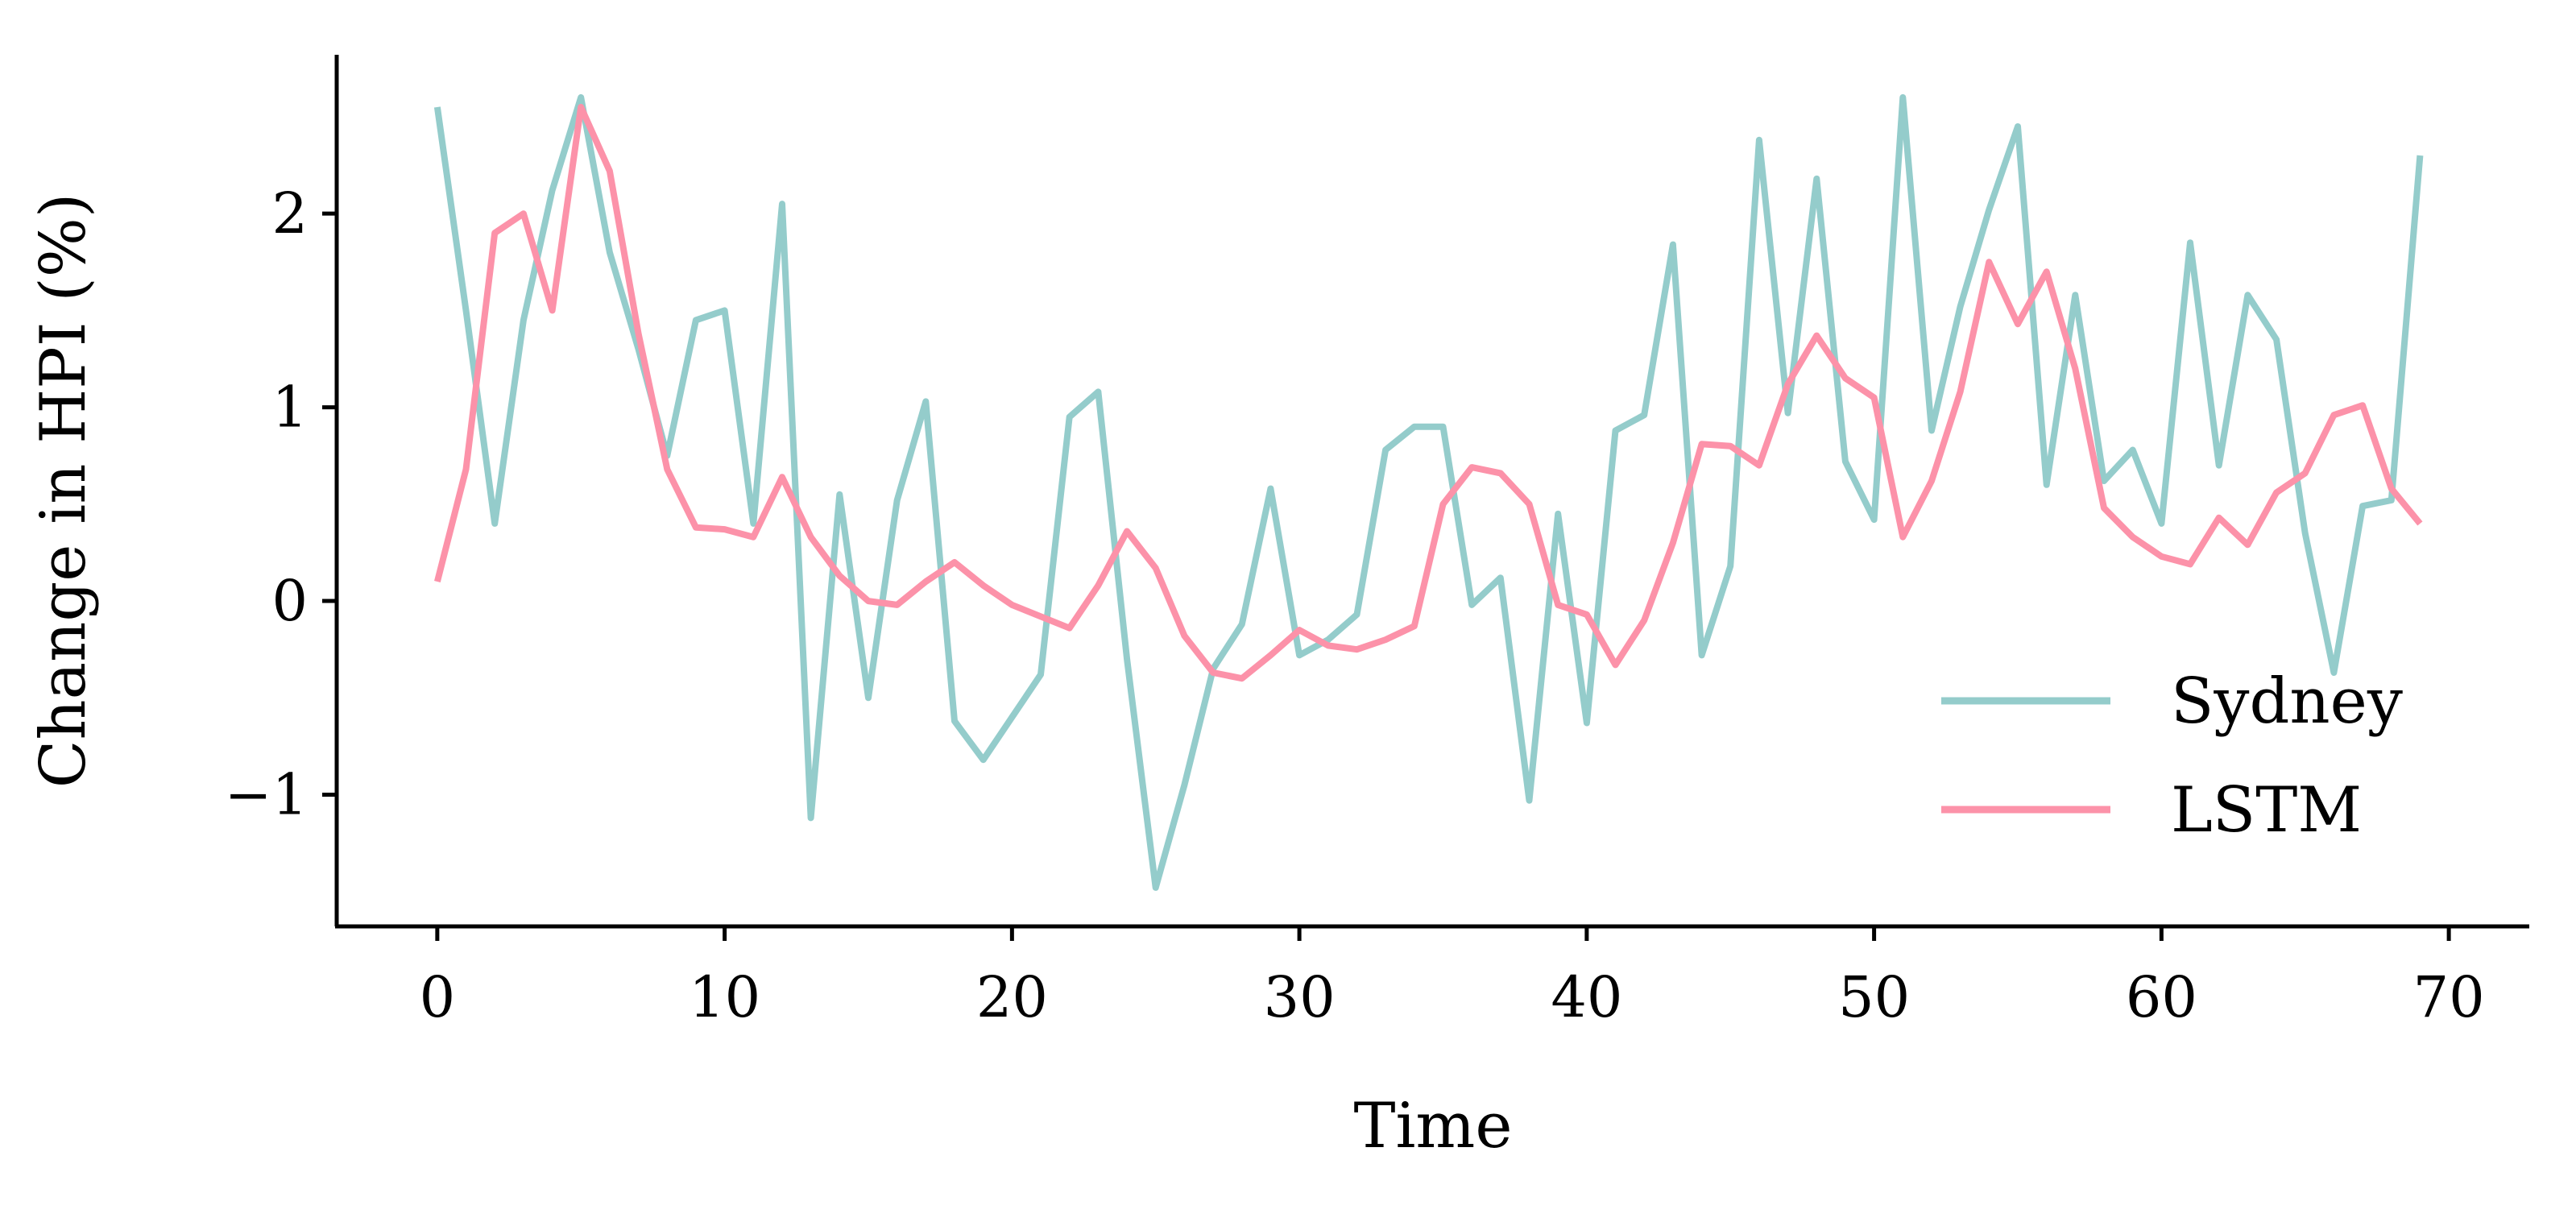  I want to click on y-tick-label: 2, so click(289, 213).